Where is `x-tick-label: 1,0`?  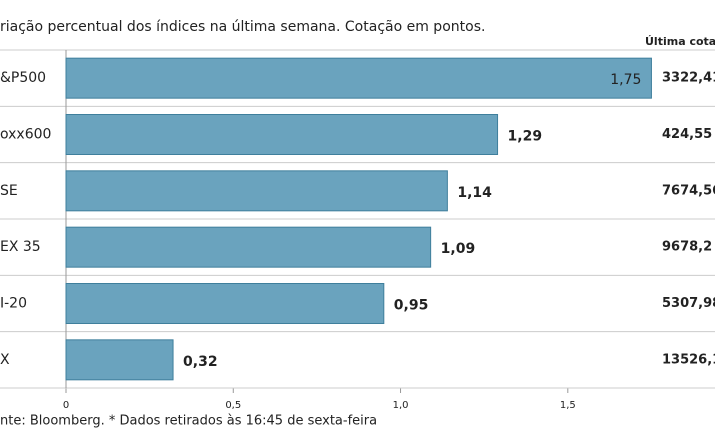 x-tick-label: 1,0 is located at coordinates (401, 405).